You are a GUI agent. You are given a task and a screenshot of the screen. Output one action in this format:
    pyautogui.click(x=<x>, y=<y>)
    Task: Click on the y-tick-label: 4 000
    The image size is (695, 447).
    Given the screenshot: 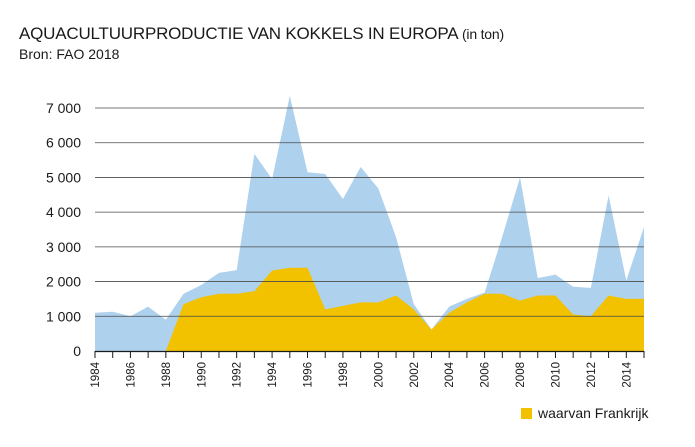 What is the action you would take?
    pyautogui.click(x=63, y=212)
    